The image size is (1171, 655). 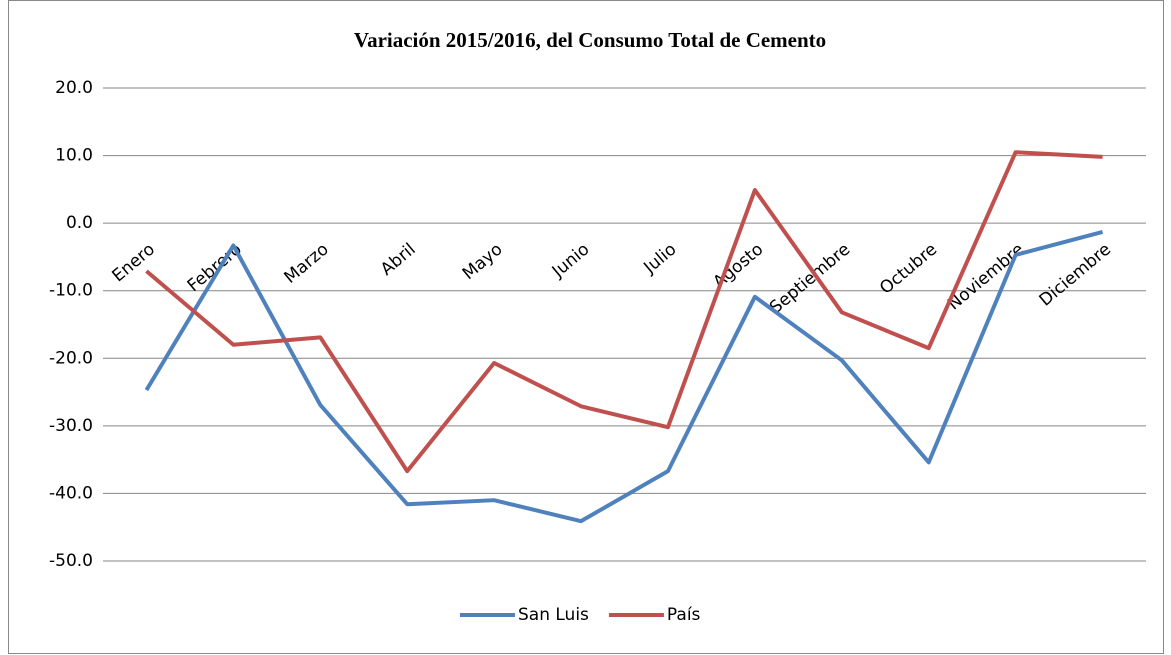 What do you see at coordinates (74, 88) in the screenshot?
I see `y-tick-label: 20.0` at bounding box center [74, 88].